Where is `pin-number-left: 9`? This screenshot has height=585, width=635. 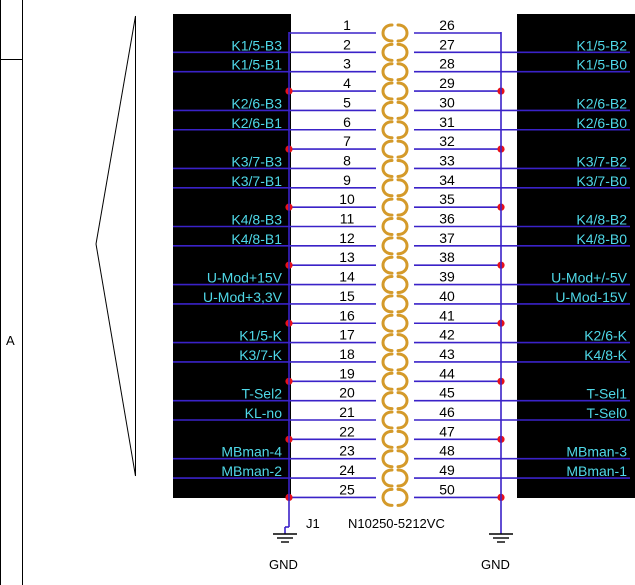 pin-number-left: 9 is located at coordinates (347, 180).